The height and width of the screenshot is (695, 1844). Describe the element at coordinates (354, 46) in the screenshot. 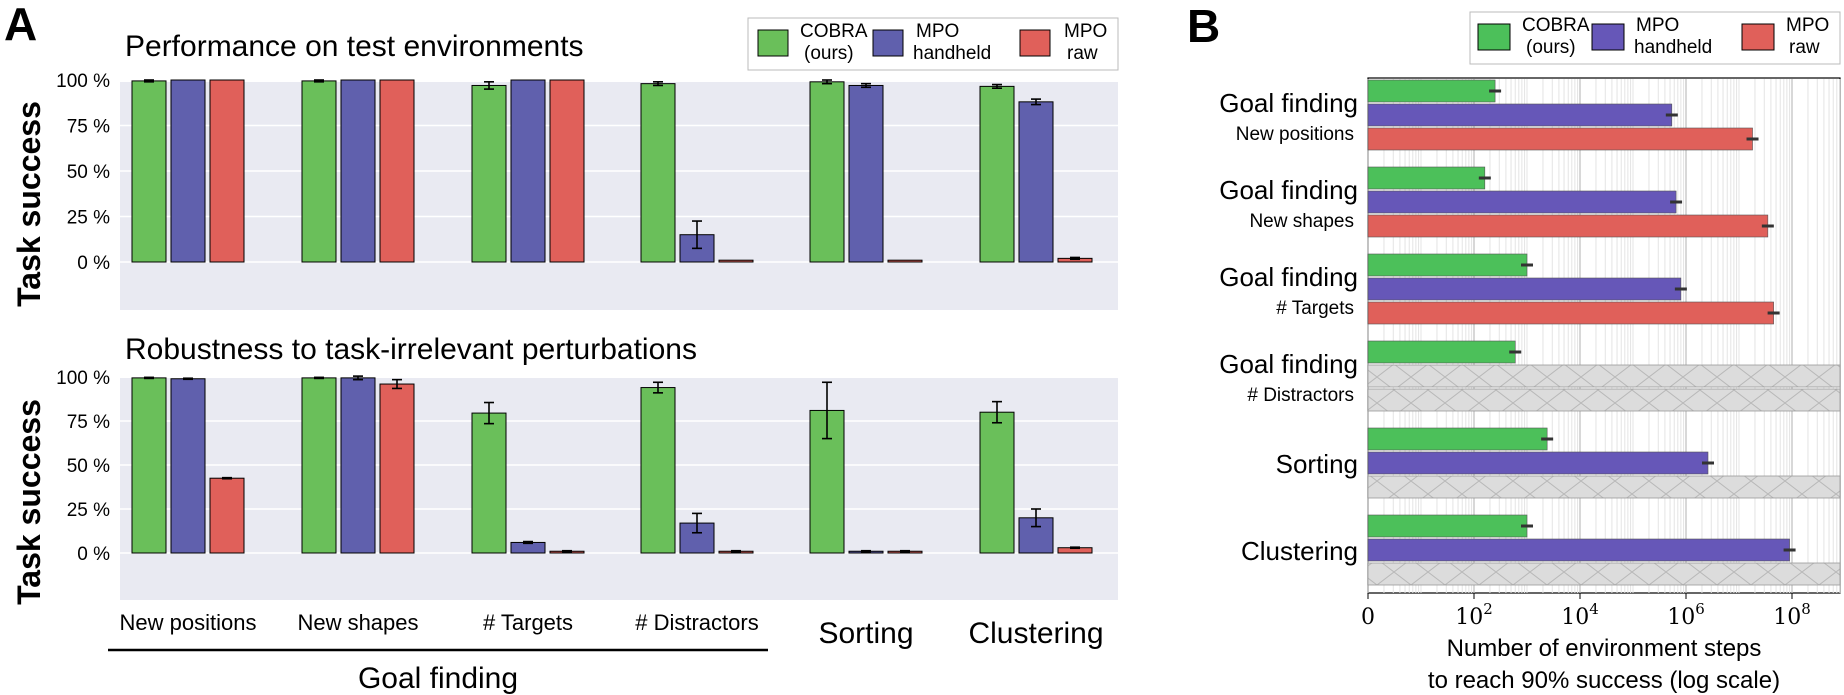

I see `top-chart-title: Performance on test environments` at that location.